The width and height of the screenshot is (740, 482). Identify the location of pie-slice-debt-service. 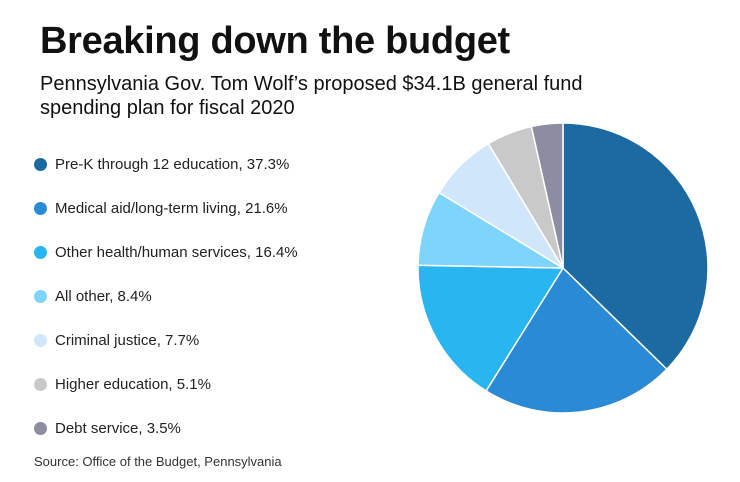
(547, 195).